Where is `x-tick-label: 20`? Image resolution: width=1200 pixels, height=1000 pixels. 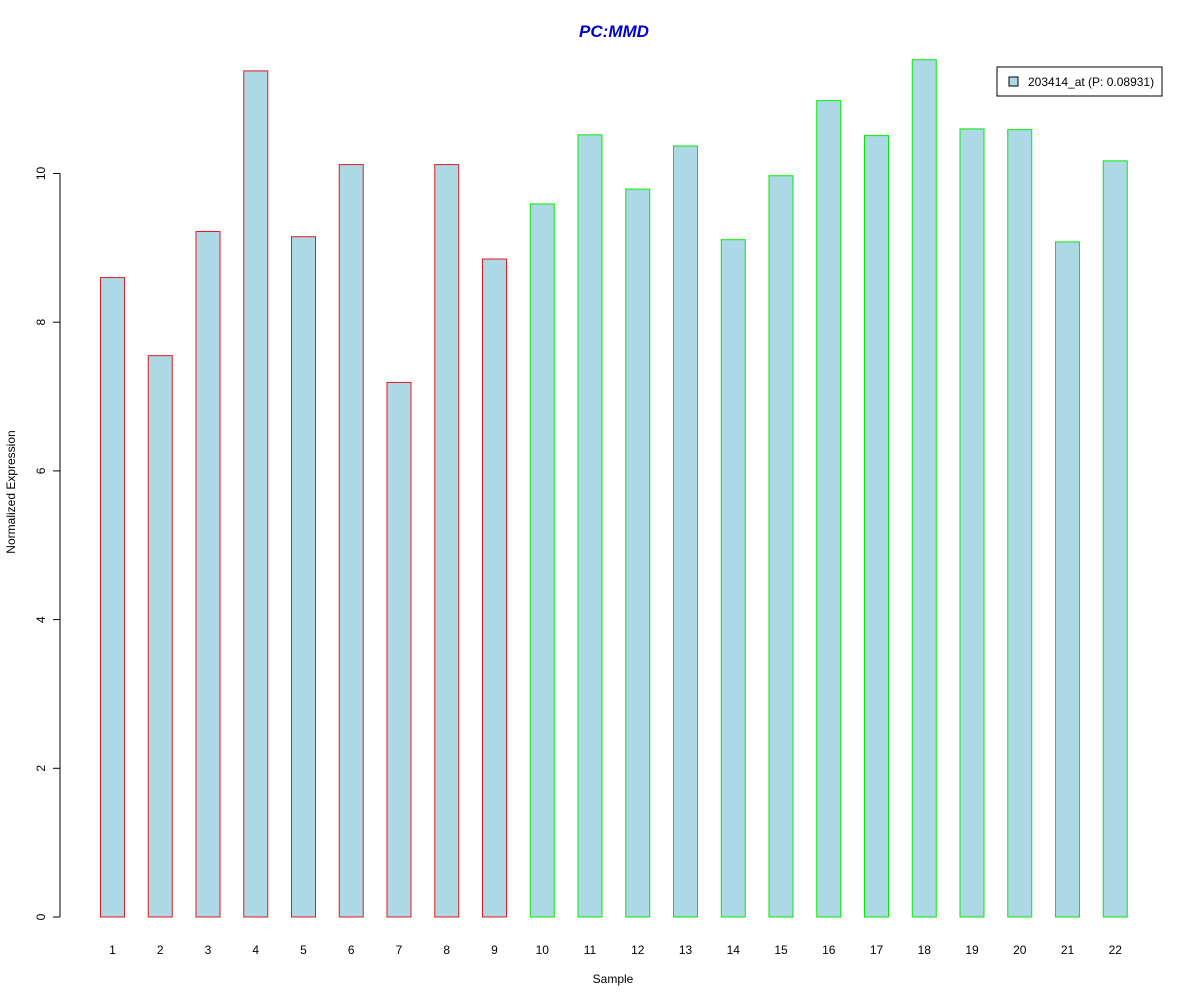
x-tick-label: 20 is located at coordinates (1020, 950).